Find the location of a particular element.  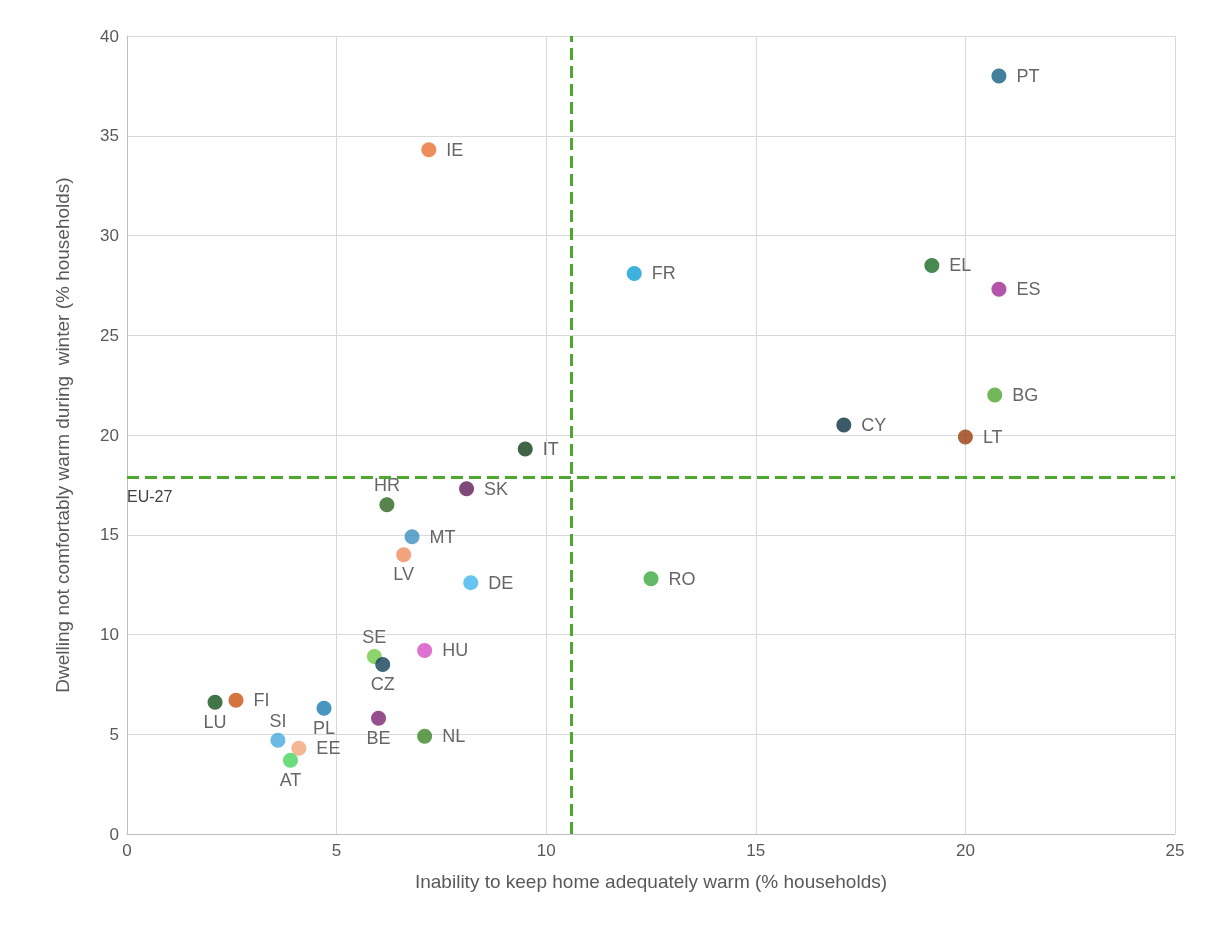

series-label: IE is located at coordinates (455, 149).